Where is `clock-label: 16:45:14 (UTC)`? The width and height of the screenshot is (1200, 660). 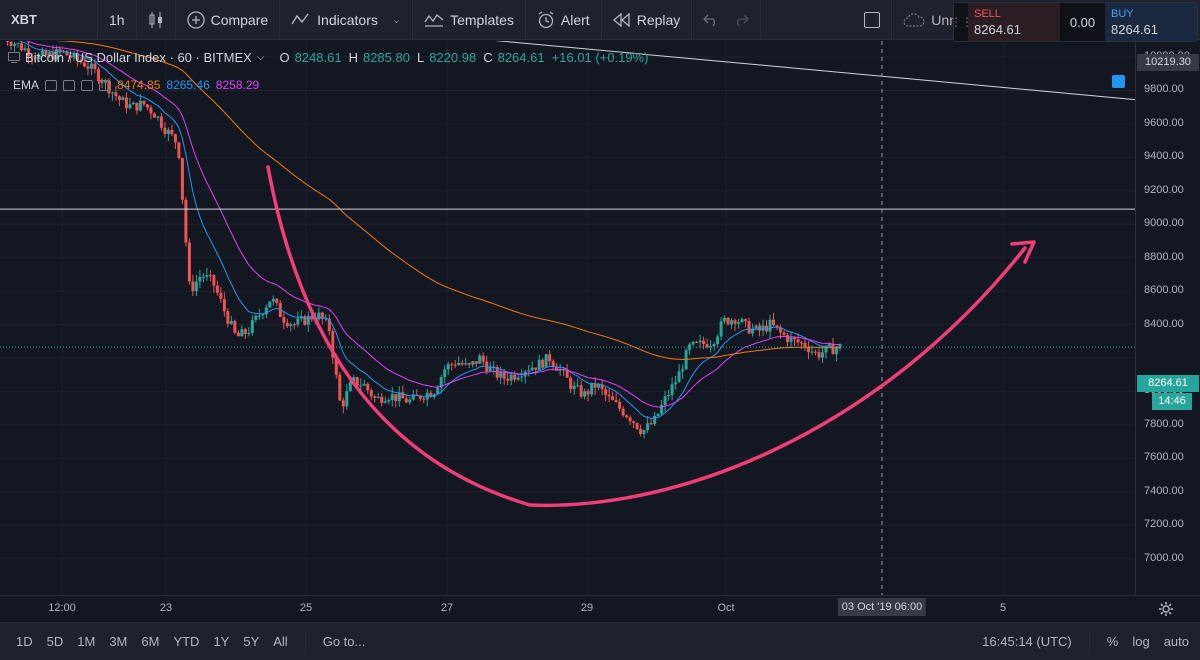 clock-label: 16:45:14 (UTC) is located at coordinates (1027, 641).